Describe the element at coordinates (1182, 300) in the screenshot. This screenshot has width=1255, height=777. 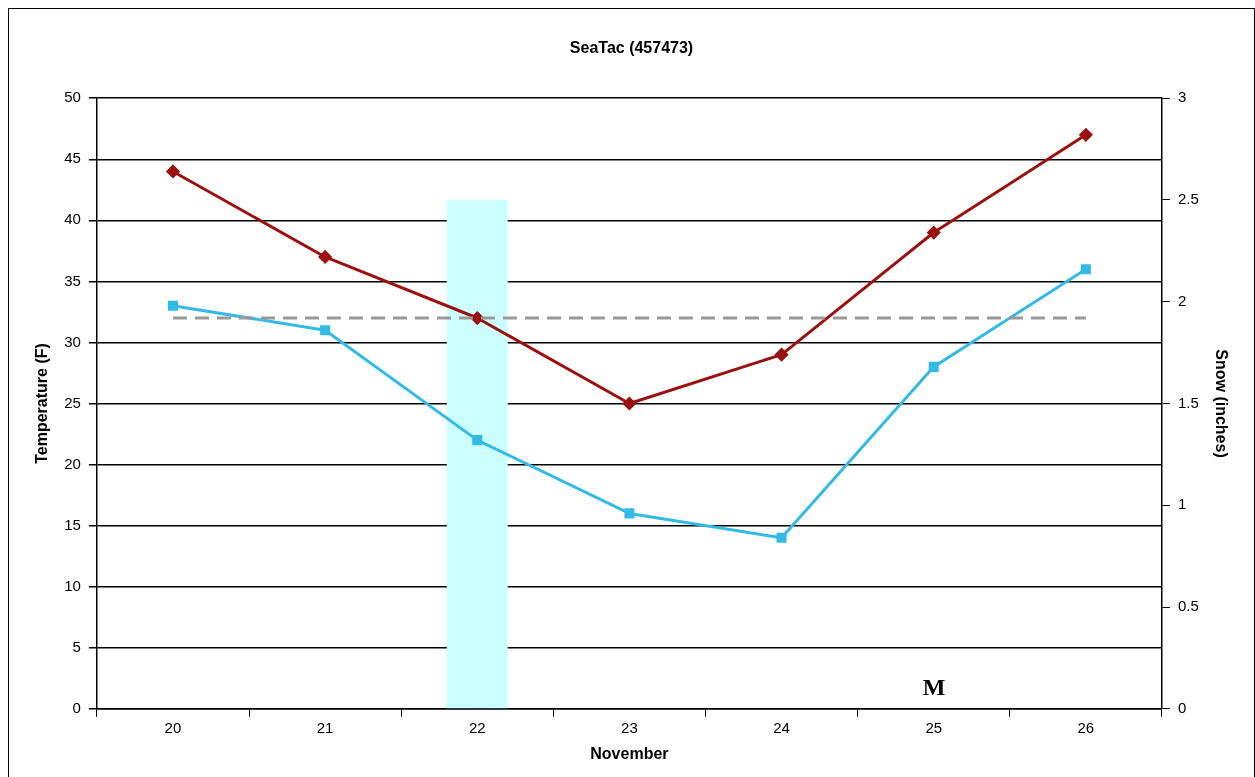
I see `y2-tick-label: 2` at that location.